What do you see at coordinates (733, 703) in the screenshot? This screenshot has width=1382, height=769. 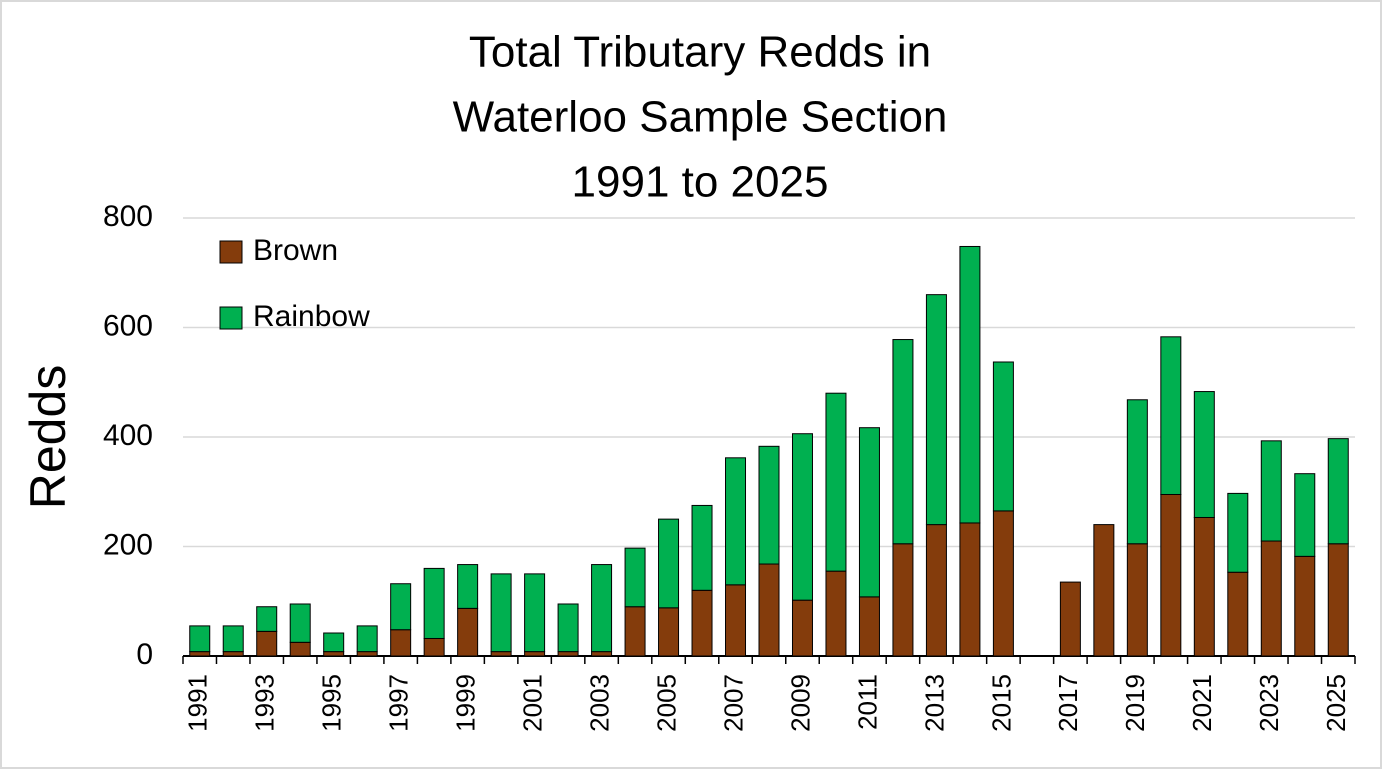 I see `x-tick-label: 2007` at bounding box center [733, 703].